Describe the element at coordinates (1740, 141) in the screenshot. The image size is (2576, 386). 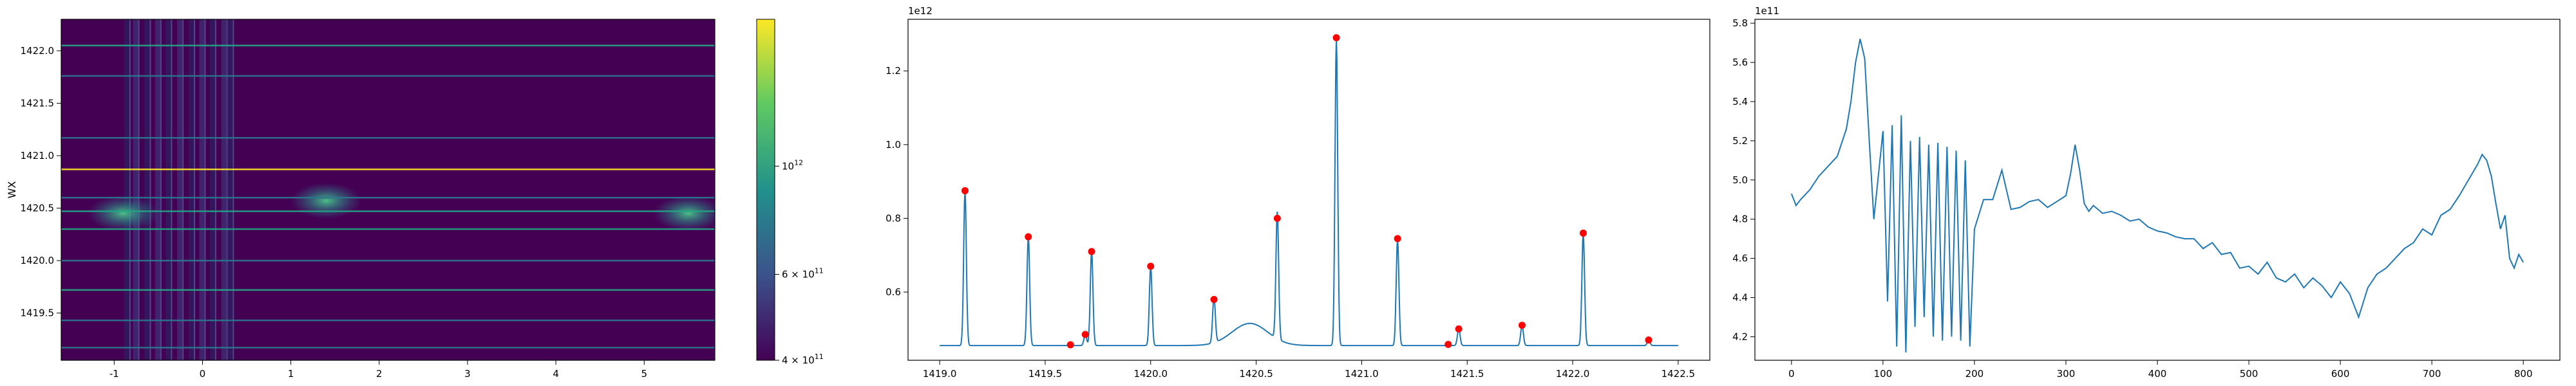
I see `series-y-tick-label: 5.2` at that location.